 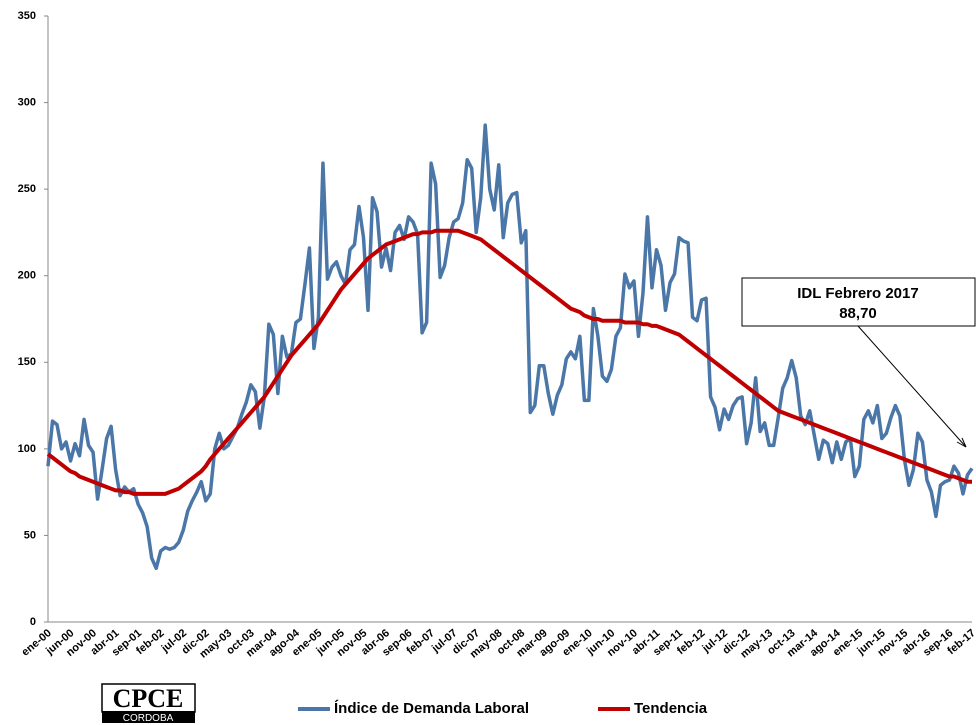 I want to click on y-tick-label: 300, so click(x=27, y=102).